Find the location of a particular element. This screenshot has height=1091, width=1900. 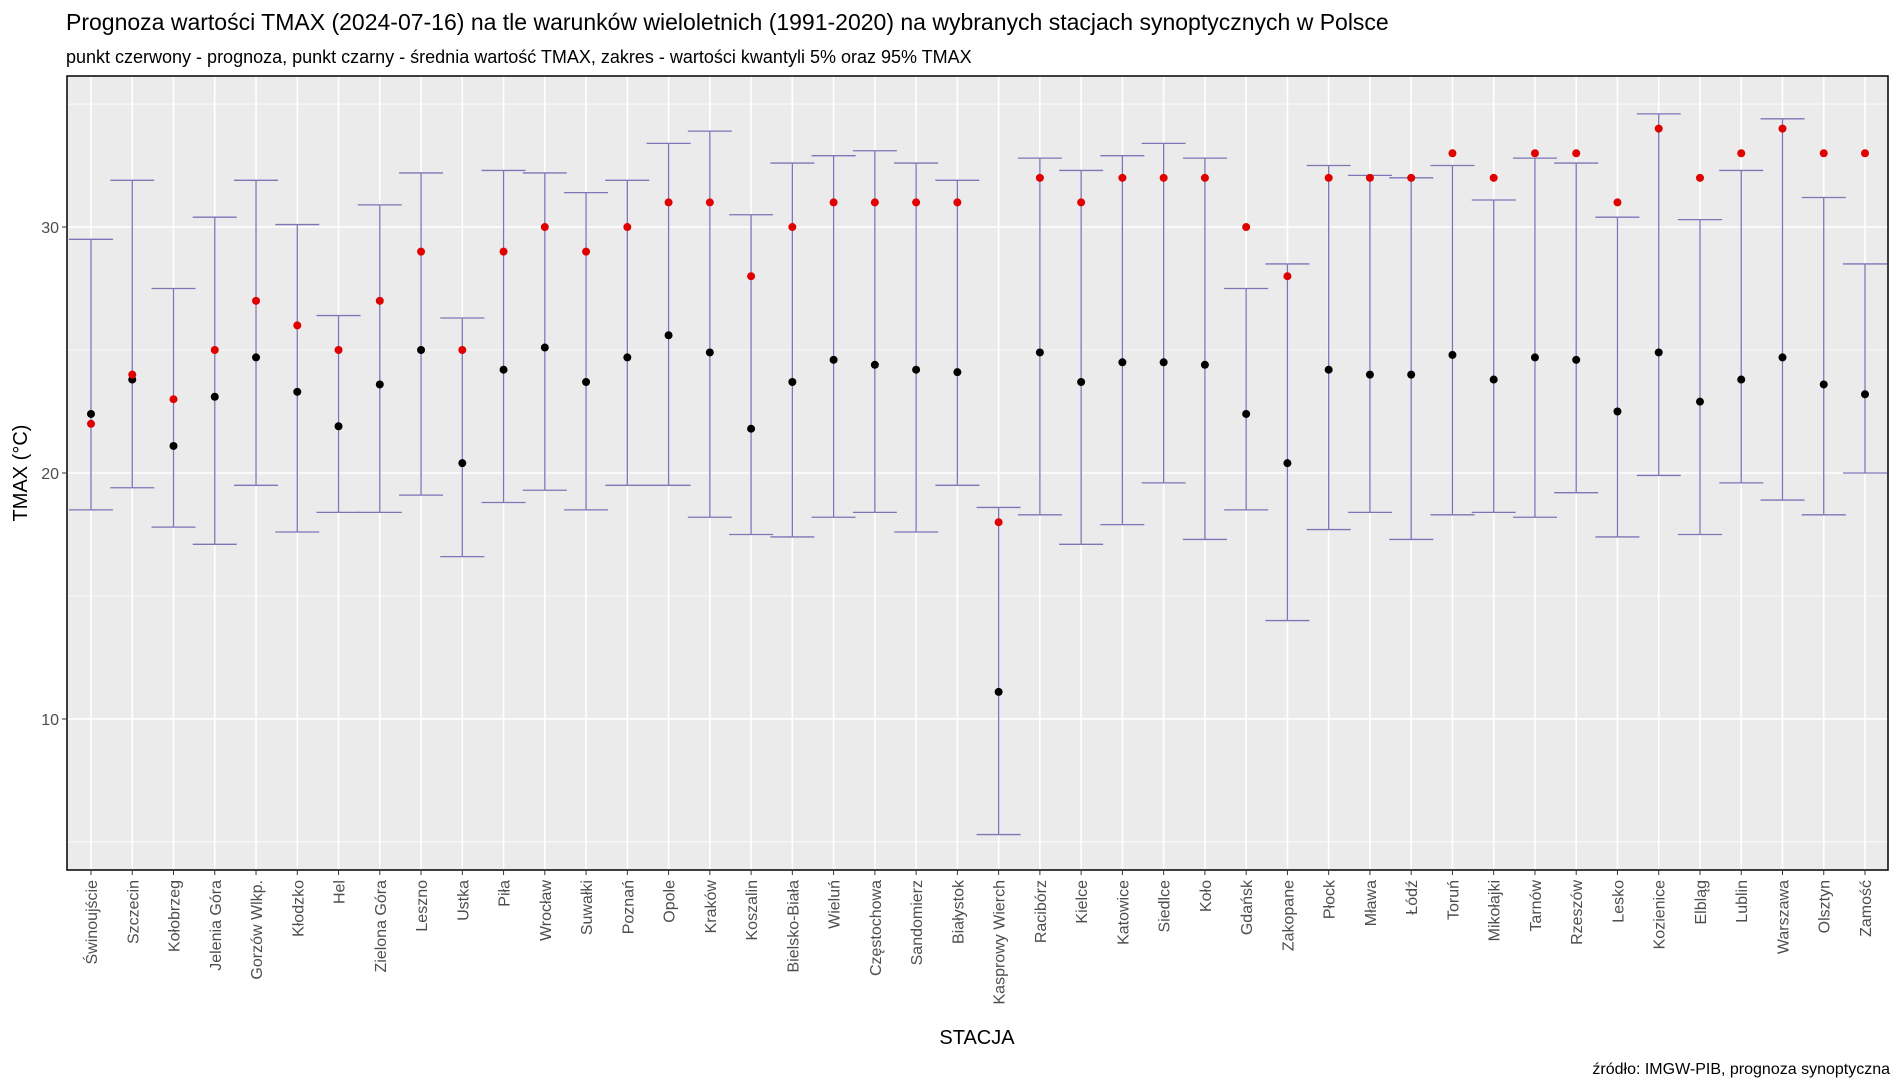

x-tick-label: Wieluń is located at coordinates (835, 904).